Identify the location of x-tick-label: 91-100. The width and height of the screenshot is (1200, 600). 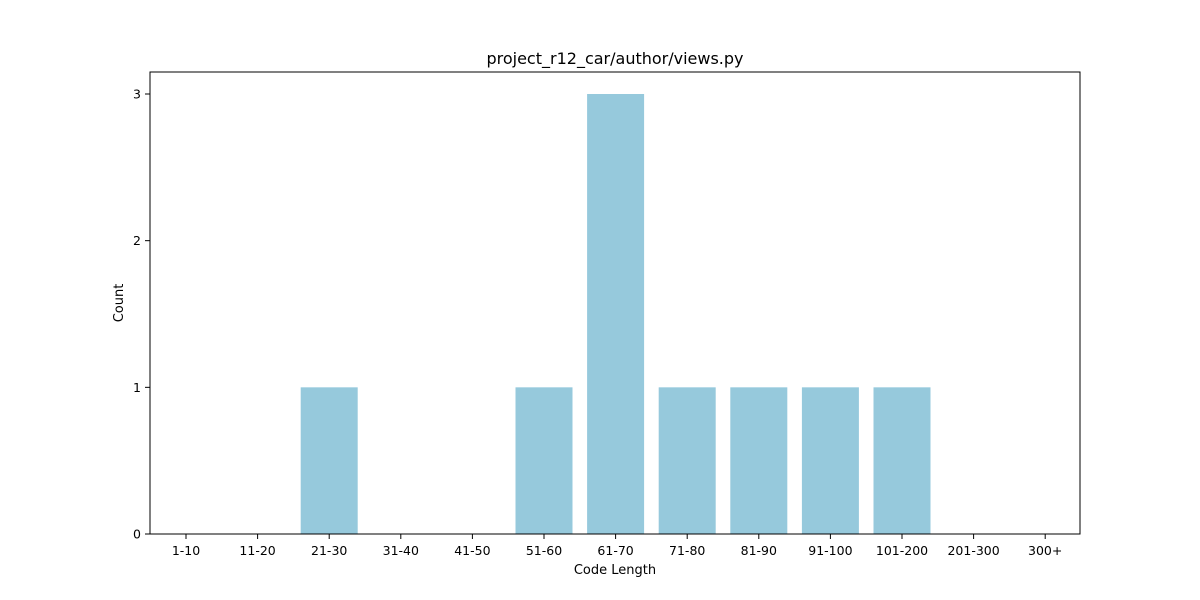
(830, 550).